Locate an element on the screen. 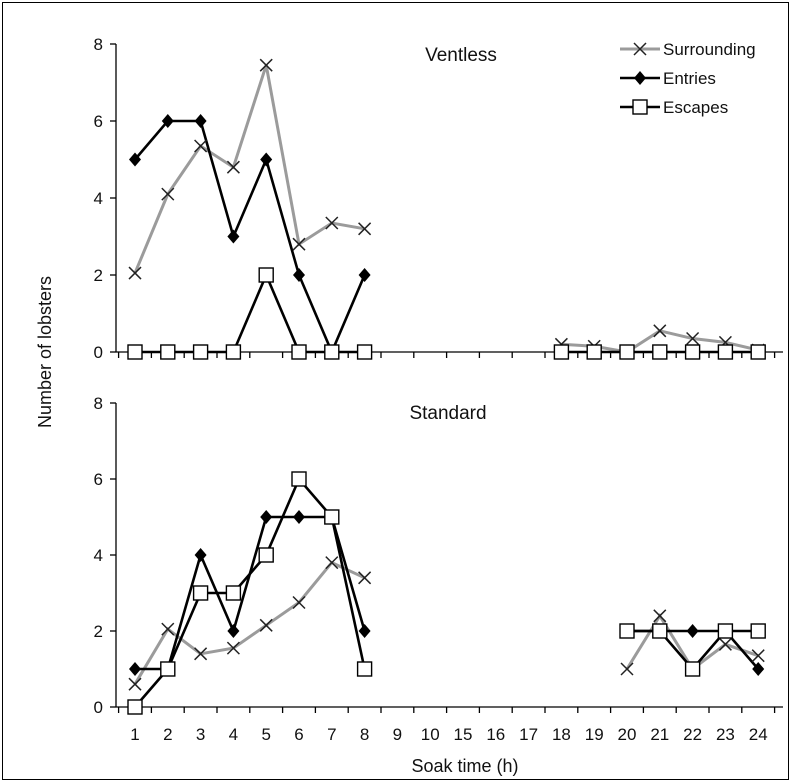  legend-label: Escapes is located at coordinates (695, 107).